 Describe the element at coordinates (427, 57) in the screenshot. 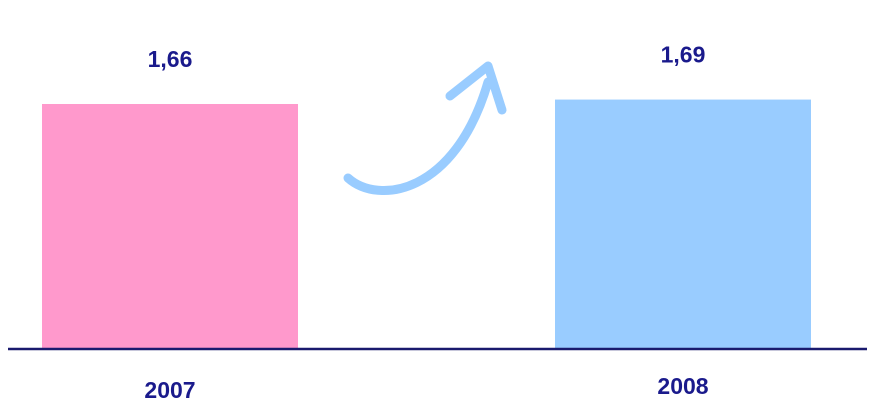

I see `value-labels-group: 1,66 1,69` at that location.